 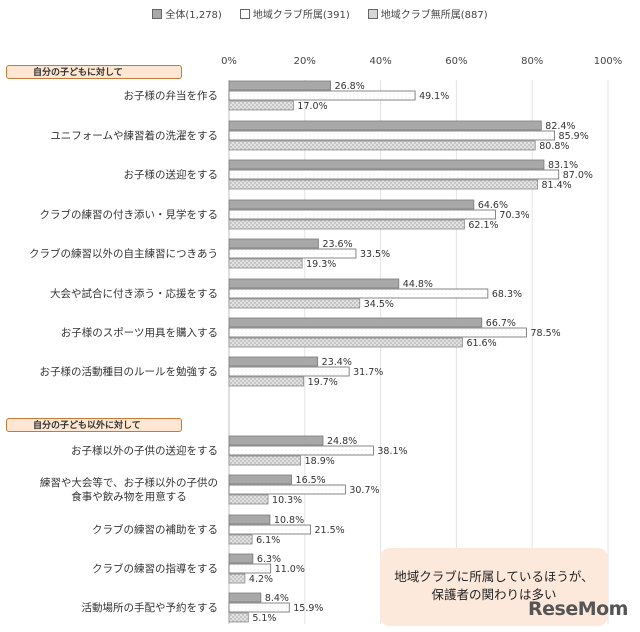 I want to click on category-label-line: クラブの練習の補助をする, so click(x=155, y=529).